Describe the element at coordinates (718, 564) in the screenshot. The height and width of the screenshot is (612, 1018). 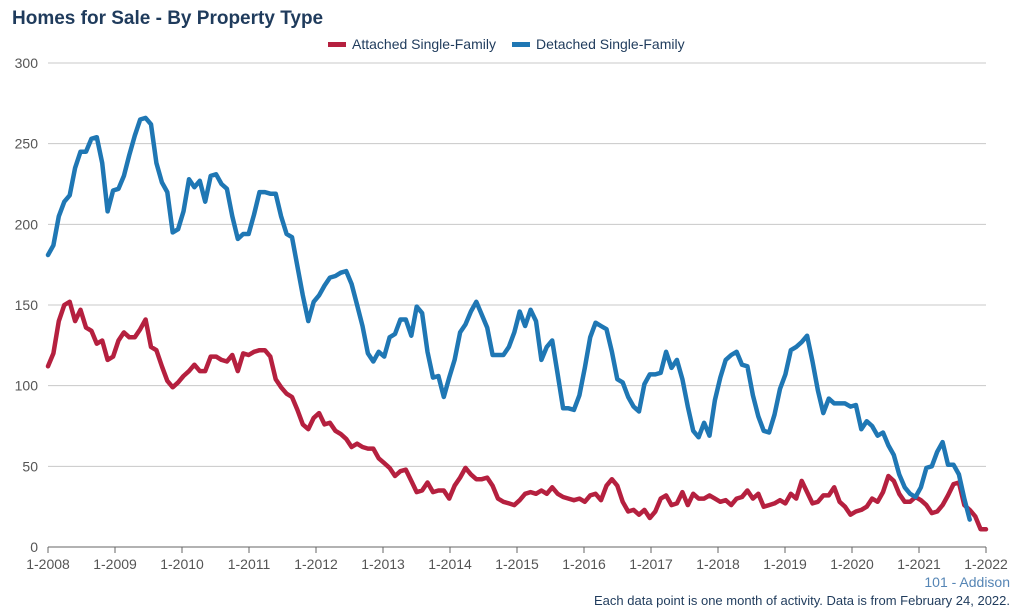
I see `x-tick-label-1-2018: 1-2018` at that location.